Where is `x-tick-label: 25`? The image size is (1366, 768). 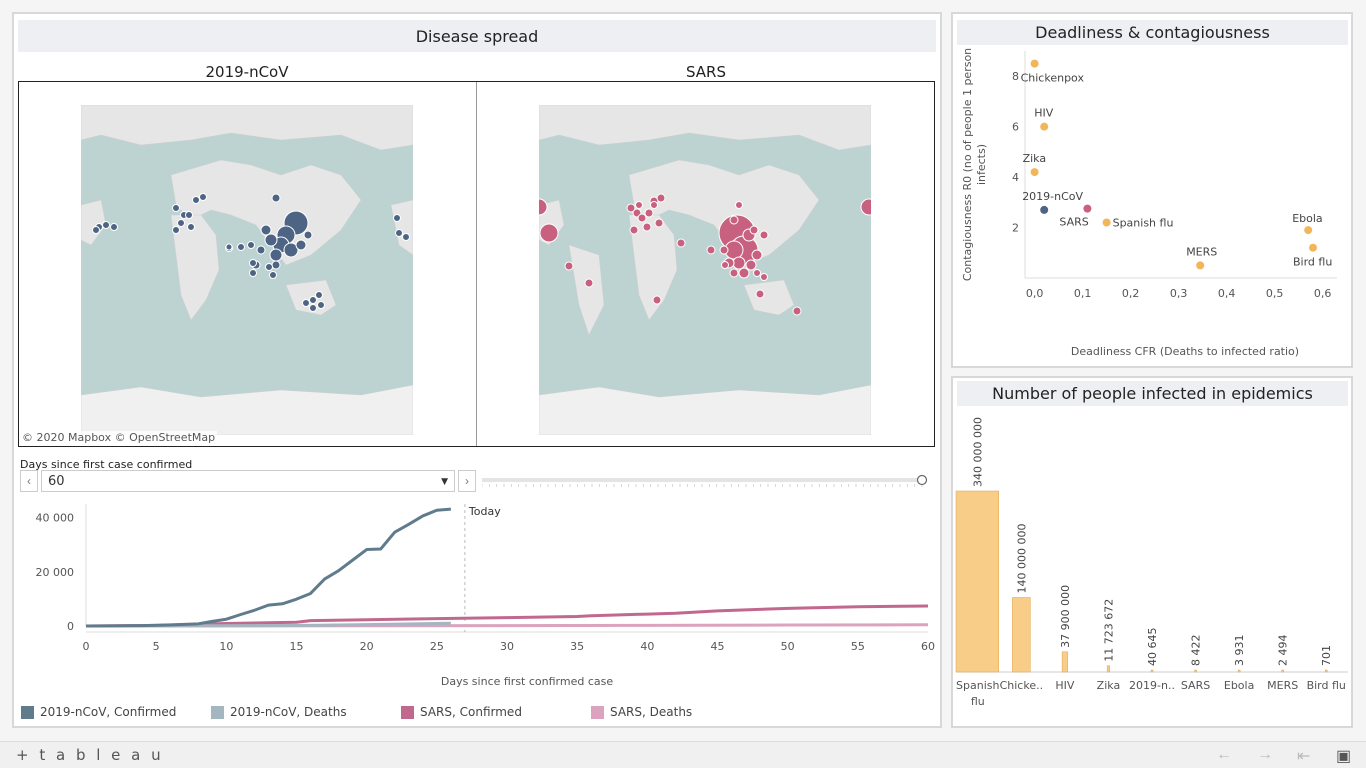 x-tick-label: 25 is located at coordinates (437, 646).